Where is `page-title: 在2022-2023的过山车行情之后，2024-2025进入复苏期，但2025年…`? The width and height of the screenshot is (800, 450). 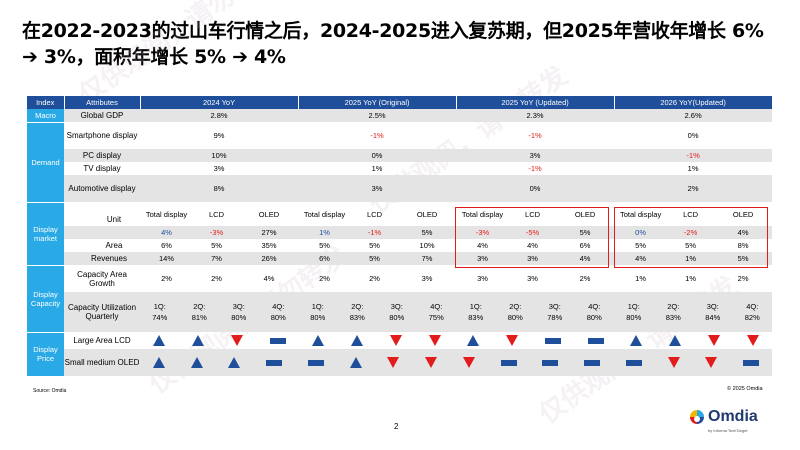
page-title: 在2022-2023的过山车行情之后，2024-2025进入复苏期，但2025年… is located at coordinates (393, 44).